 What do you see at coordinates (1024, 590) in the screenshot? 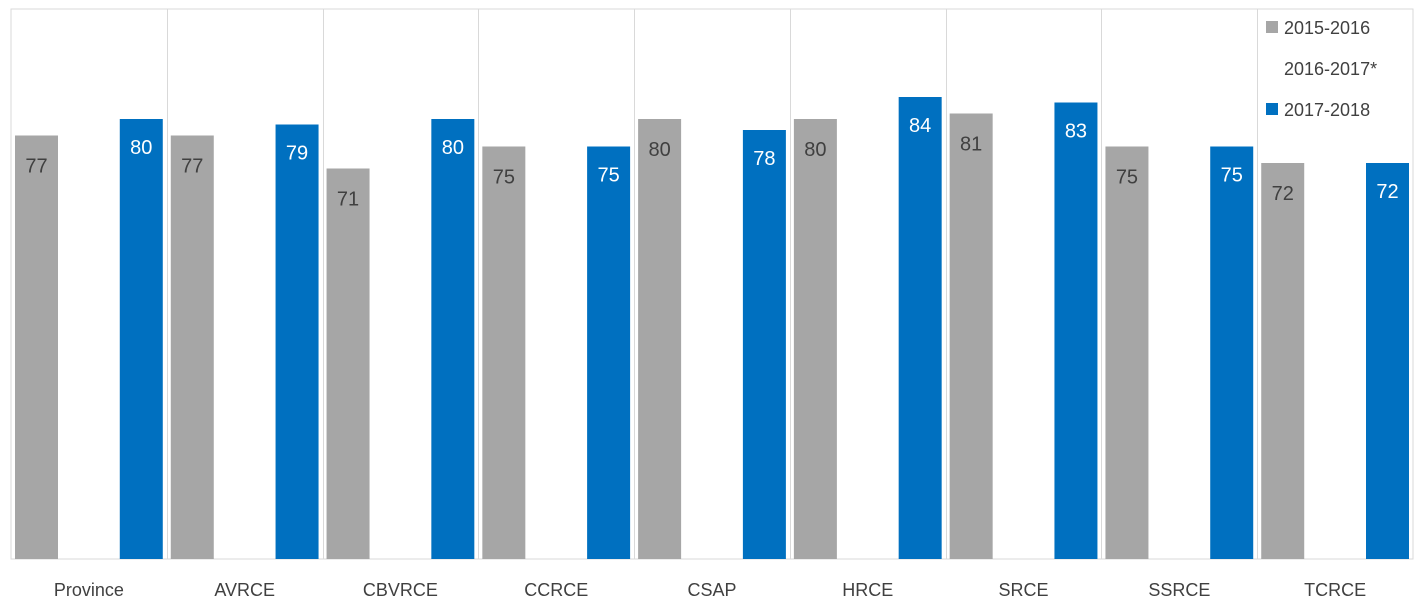
I see `x-tick-label: SRCE` at bounding box center [1024, 590].